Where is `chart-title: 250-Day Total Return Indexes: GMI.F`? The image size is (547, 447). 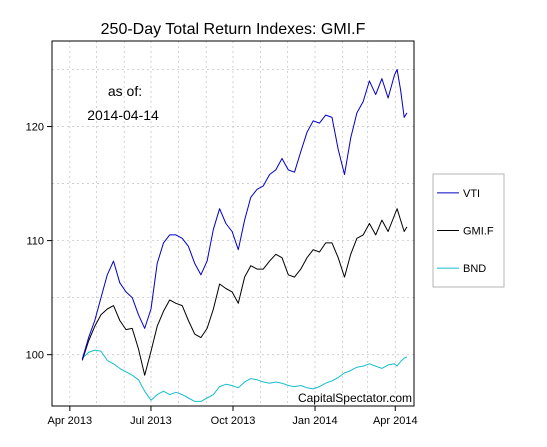 chart-title: 250-Day Total Return Indexes: GMI.F is located at coordinates (233, 29).